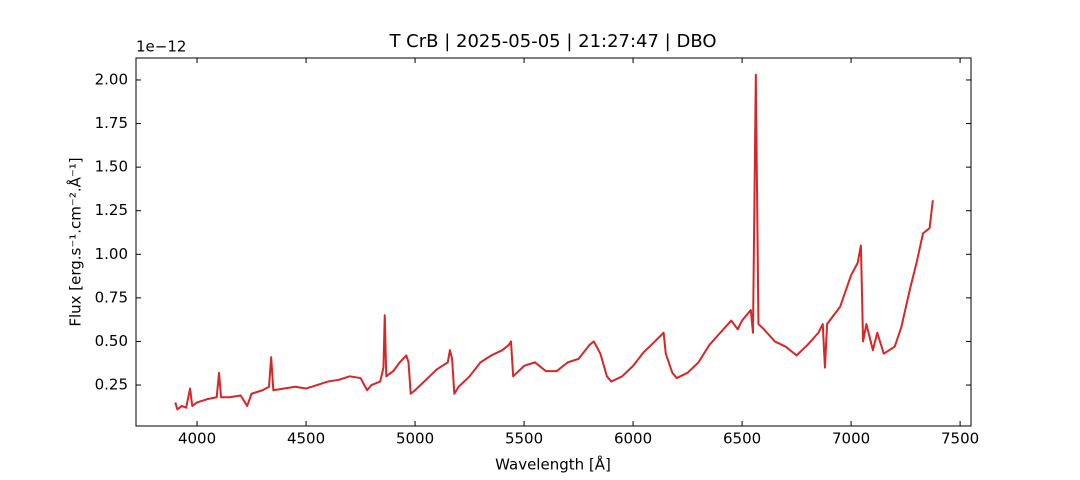 The height and width of the screenshot is (480, 1080). I want to click on x-tick-label: 7500, so click(960, 439).